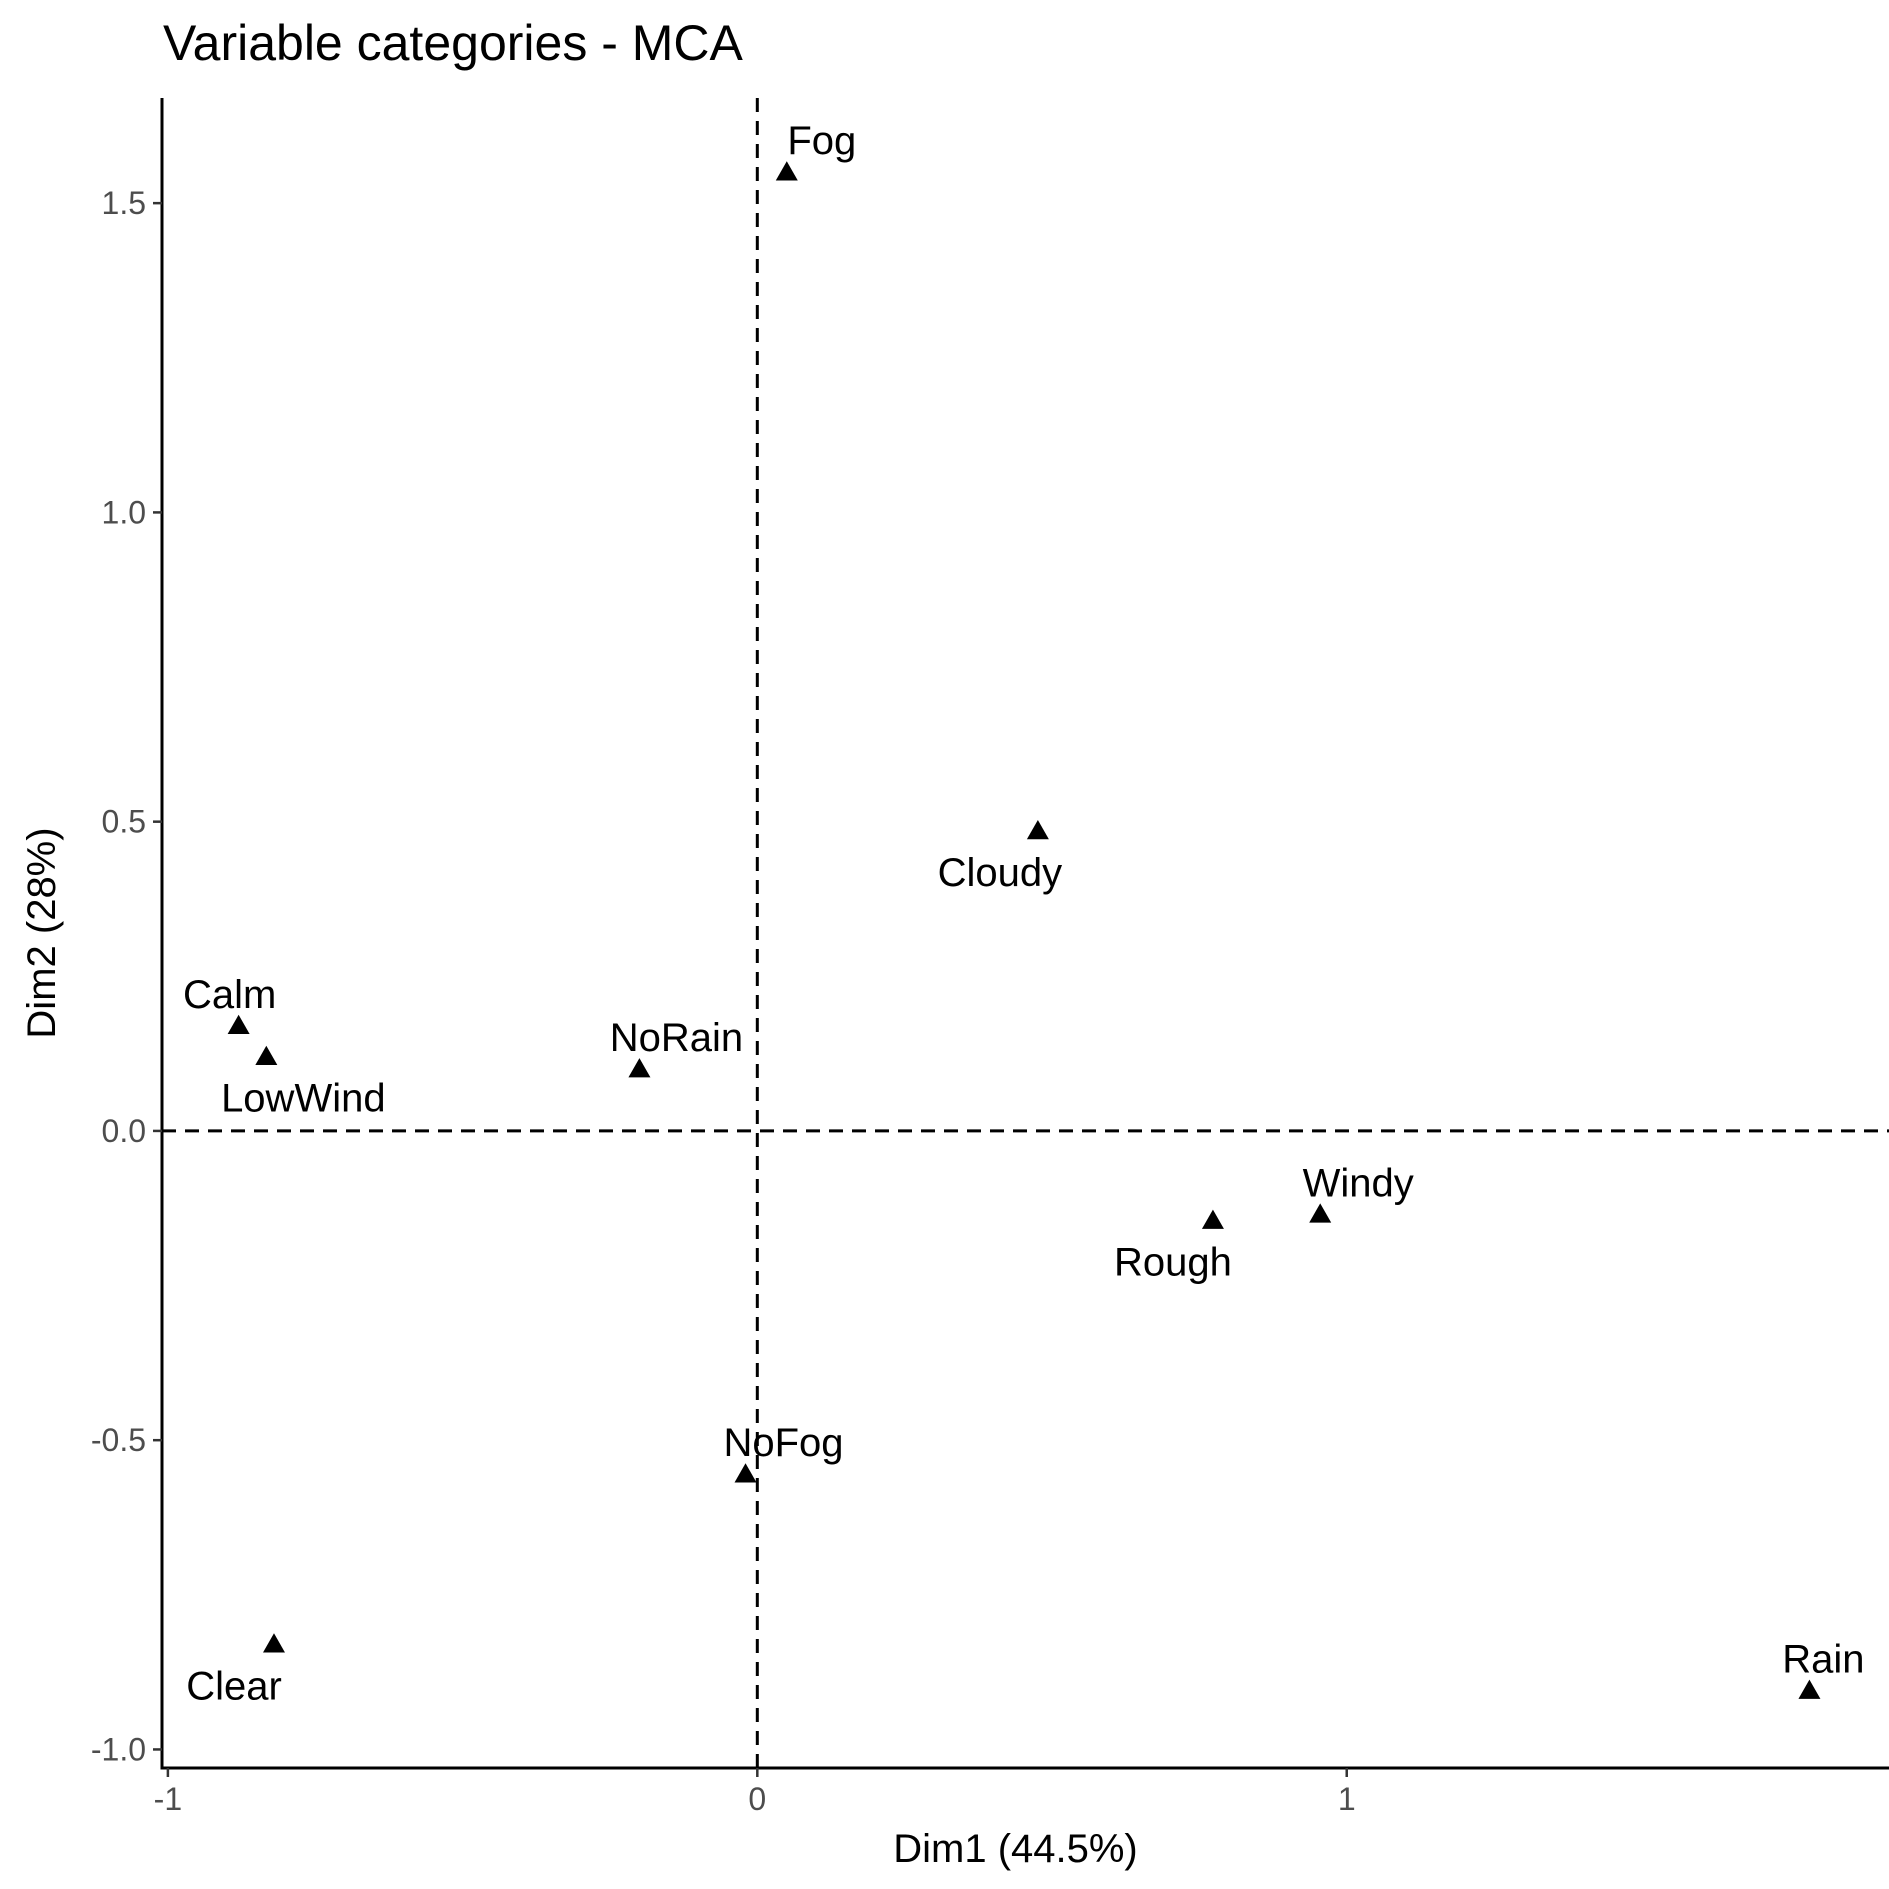 Image resolution: width=1889 pixels, height=1889 pixels. What do you see at coordinates (124, 1131) in the screenshot?
I see `y-tick-label: 0.0` at bounding box center [124, 1131].